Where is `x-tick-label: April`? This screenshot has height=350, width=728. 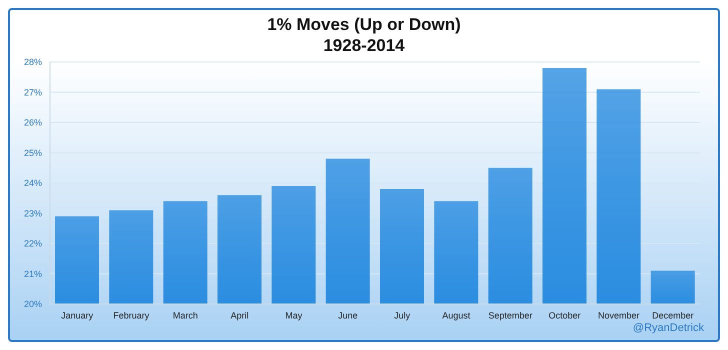
x-tick-label: April is located at coordinates (239, 315).